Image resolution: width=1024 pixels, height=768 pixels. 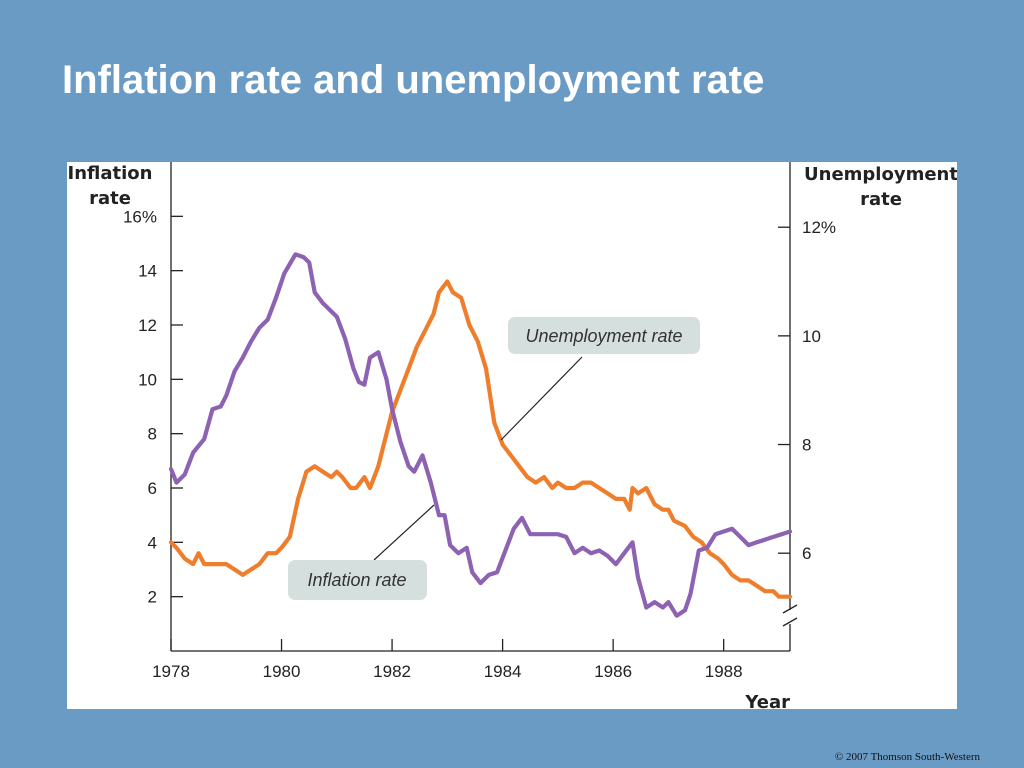 What do you see at coordinates (881, 199) in the screenshot?
I see `right-axis-title-line2: rate` at bounding box center [881, 199].